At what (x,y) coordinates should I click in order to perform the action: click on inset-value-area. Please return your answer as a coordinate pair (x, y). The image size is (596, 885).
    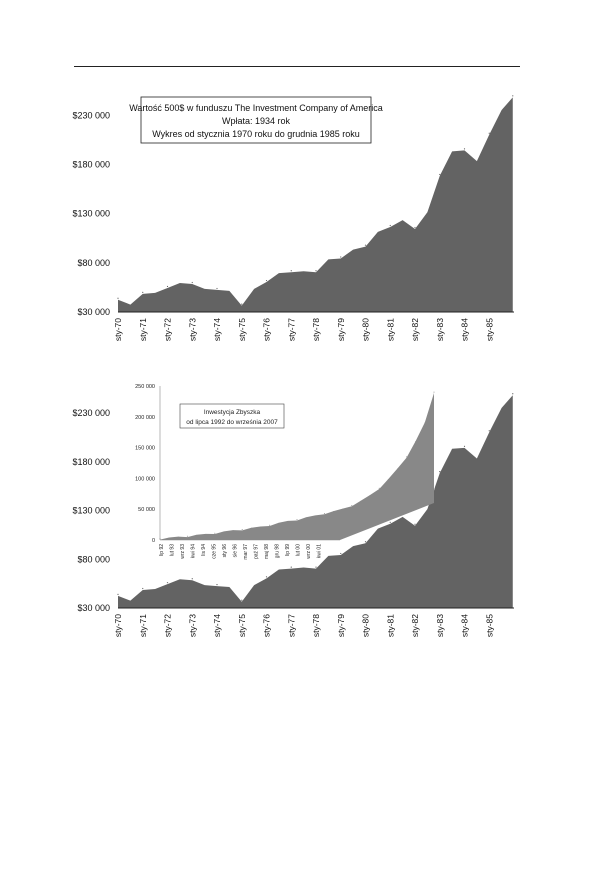
    Looking at the image, I should click on (297, 466).